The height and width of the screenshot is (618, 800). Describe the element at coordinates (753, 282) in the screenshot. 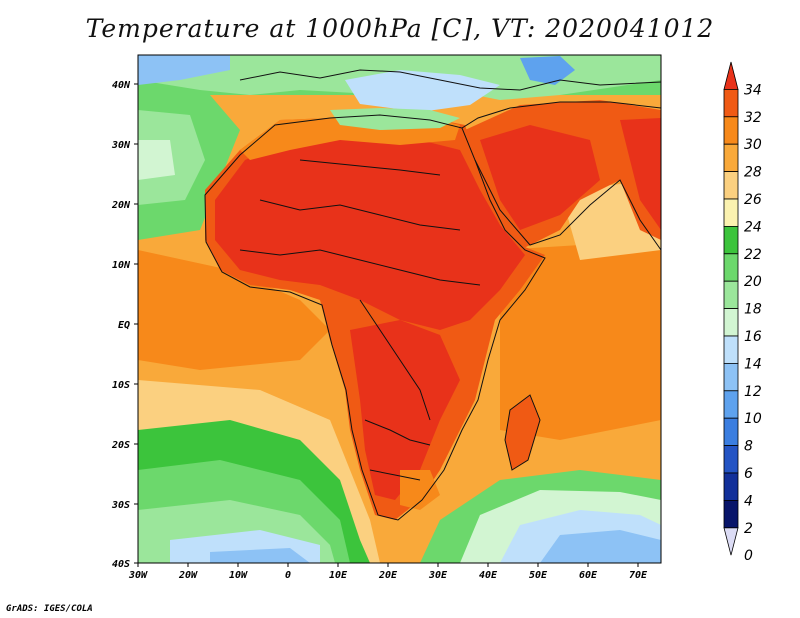

I see `colorbar-label: 20` at that location.